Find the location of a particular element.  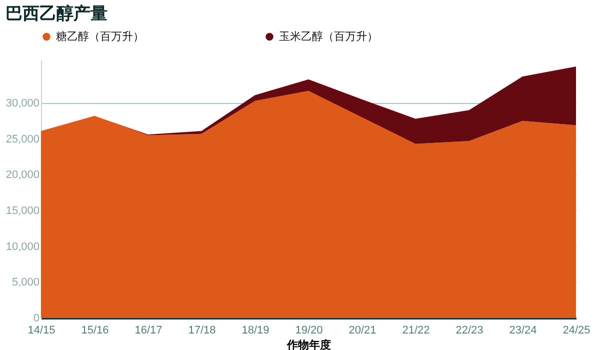

y-tick-label: 10,000 is located at coordinates (23, 246).